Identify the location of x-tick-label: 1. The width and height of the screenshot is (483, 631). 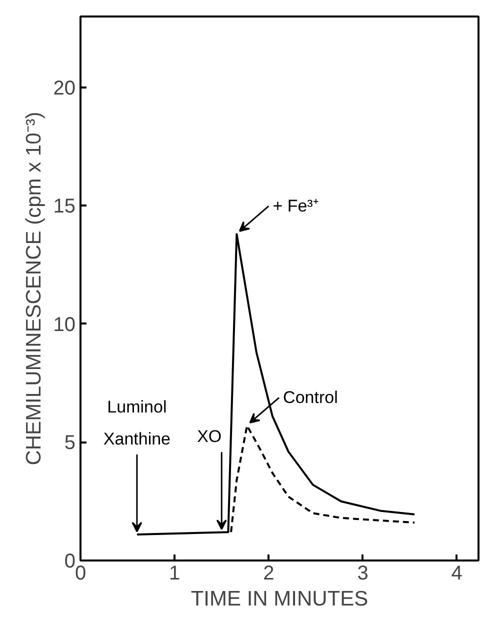
(174, 573).